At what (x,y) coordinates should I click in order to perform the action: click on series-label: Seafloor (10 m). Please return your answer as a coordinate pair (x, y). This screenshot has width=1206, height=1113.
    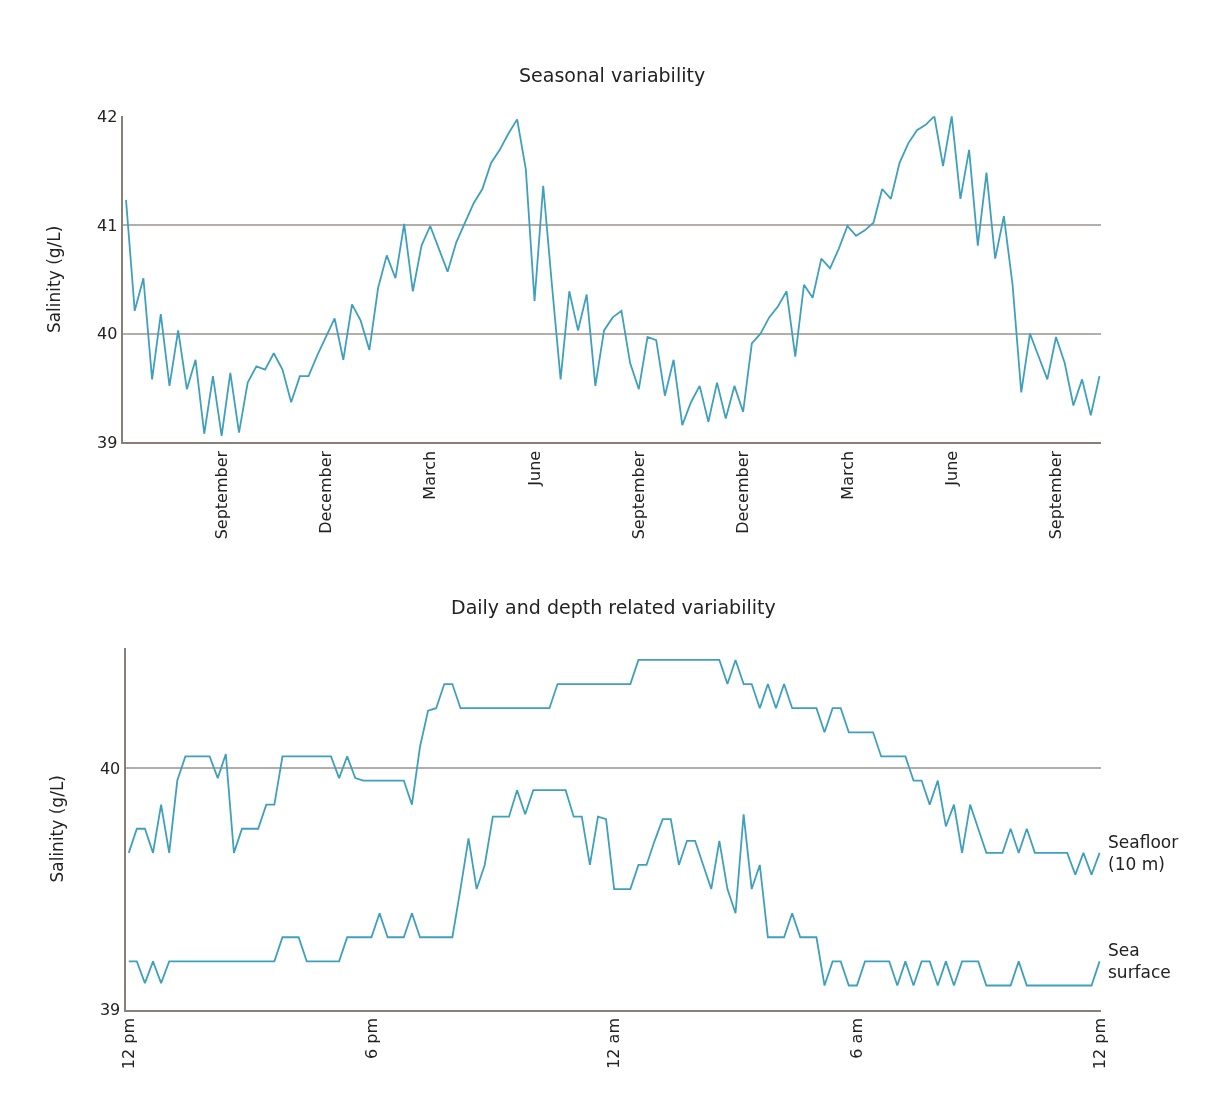
    Looking at the image, I should click on (1143, 853).